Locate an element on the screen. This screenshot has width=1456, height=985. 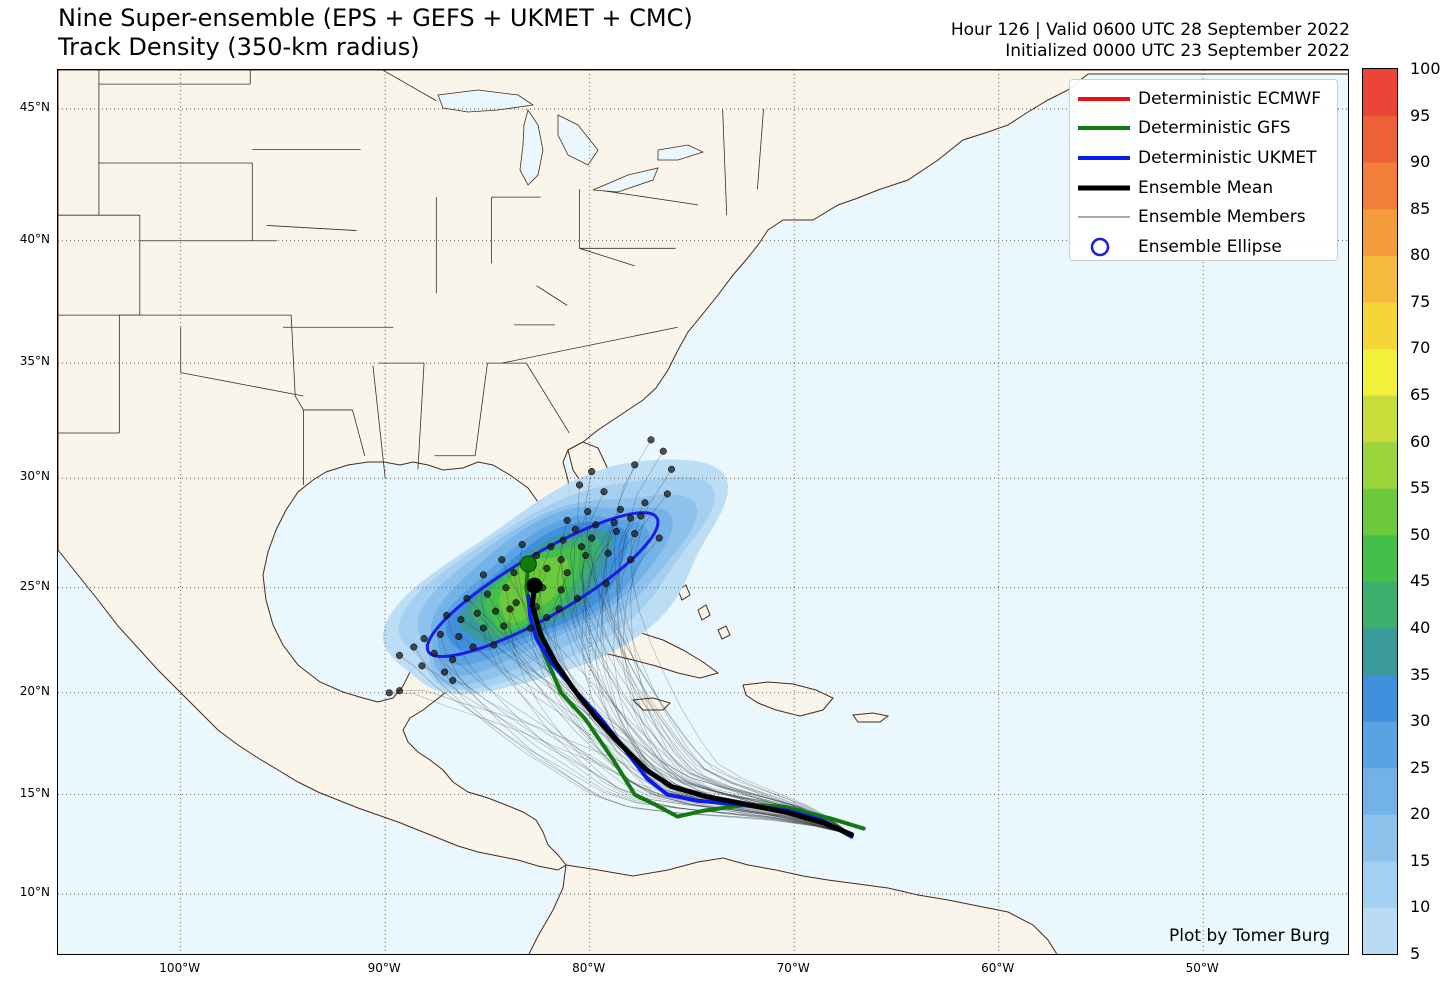
lon-label: 70°W is located at coordinates (793, 968).